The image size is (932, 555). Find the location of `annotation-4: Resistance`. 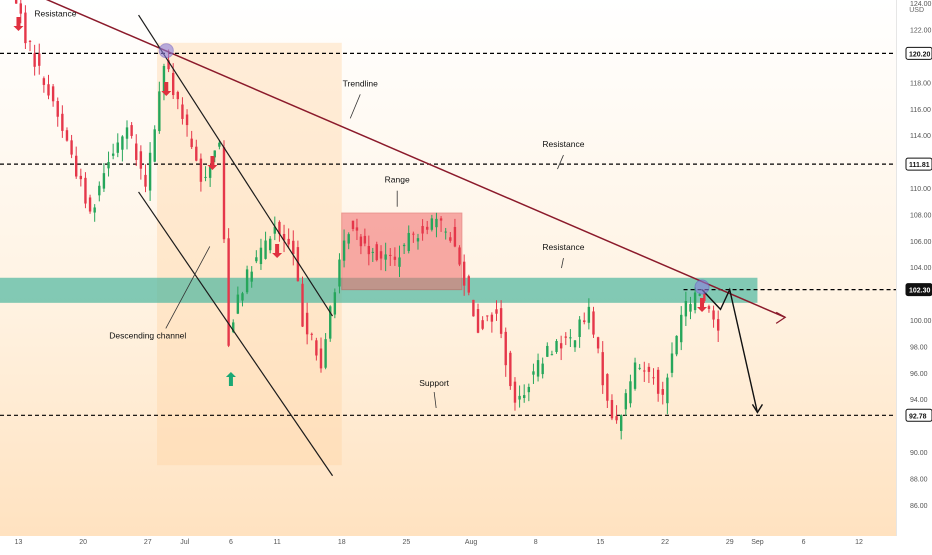

annotation-4: Resistance is located at coordinates (563, 247).